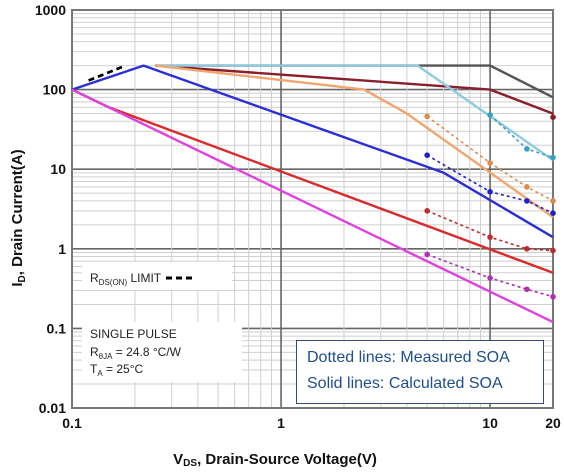 This screenshot has height=472, width=564. What do you see at coordinates (107, 73) in the screenshot?
I see `rds-on-limit-line` at bounding box center [107, 73].